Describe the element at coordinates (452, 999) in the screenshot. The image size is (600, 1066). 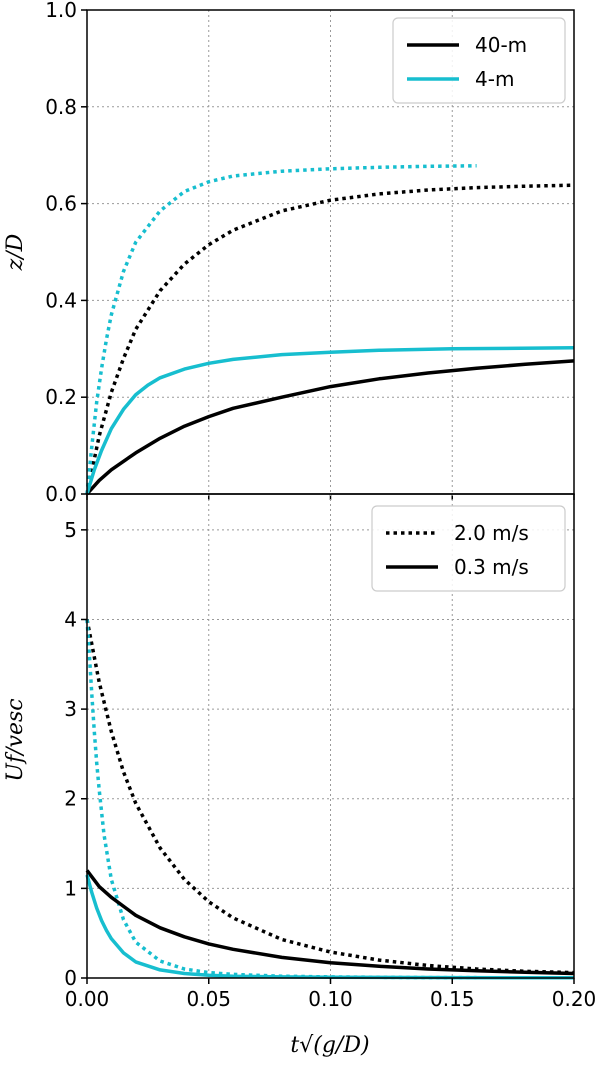
I see `x-tick-label: 0.15` at that location.